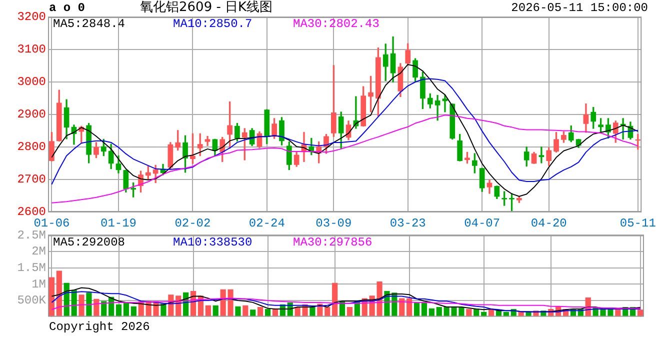 Image resolution: width=660 pixels, height=360 pixels. Describe the element at coordinates (31, 179) in the screenshot. I see `y-tick-label: 2700` at that location.